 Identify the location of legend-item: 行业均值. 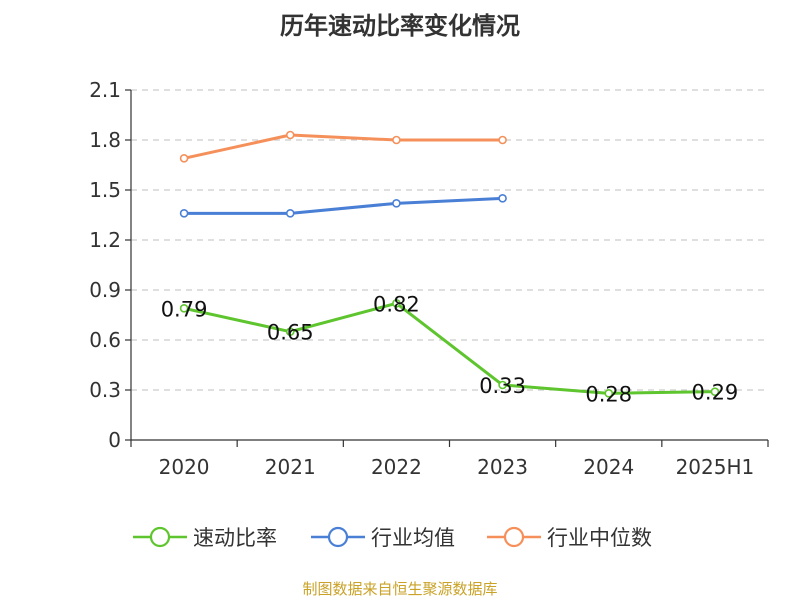
(383, 537).